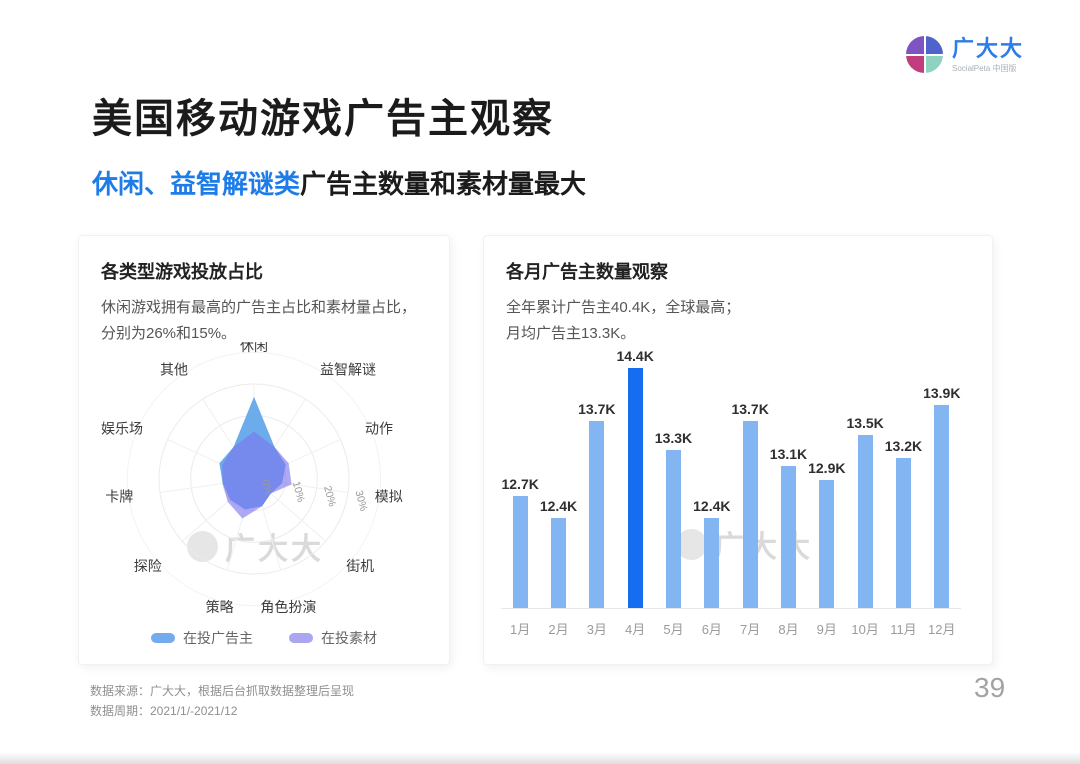  Describe the element at coordinates (360, 566) in the screenshot. I see `radar-category-label: 街机` at that location.